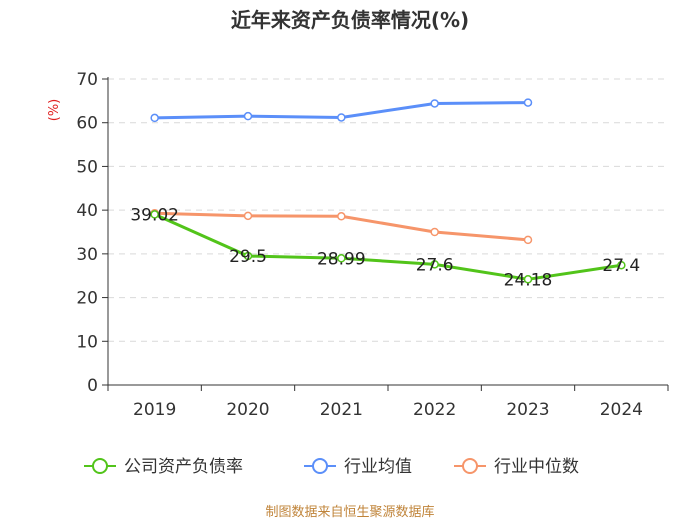 The height and width of the screenshot is (525, 700). I want to click on legend: 公司资产负债率 行业均值 行业中位数, so click(331, 467).